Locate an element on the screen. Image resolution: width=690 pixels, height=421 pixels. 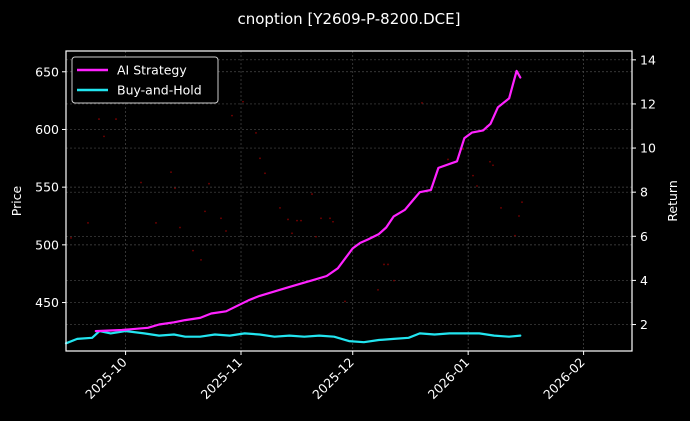
y-tick-label-right: 14 is located at coordinates (648, 59).